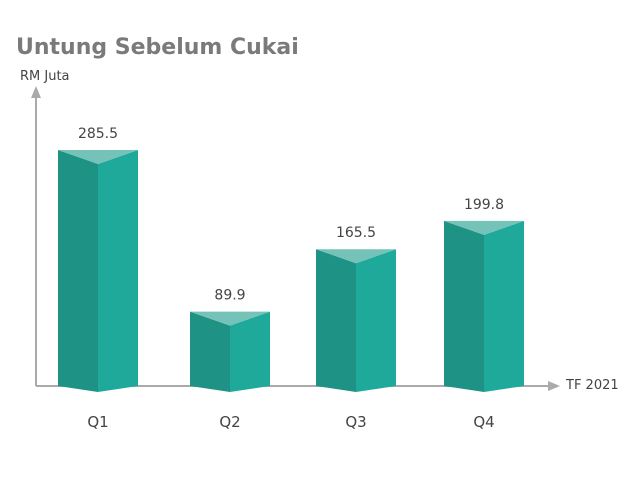 This screenshot has height=482, width=642. Describe the element at coordinates (554, 386) in the screenshot. I see `x-axis-arrow` at that location.